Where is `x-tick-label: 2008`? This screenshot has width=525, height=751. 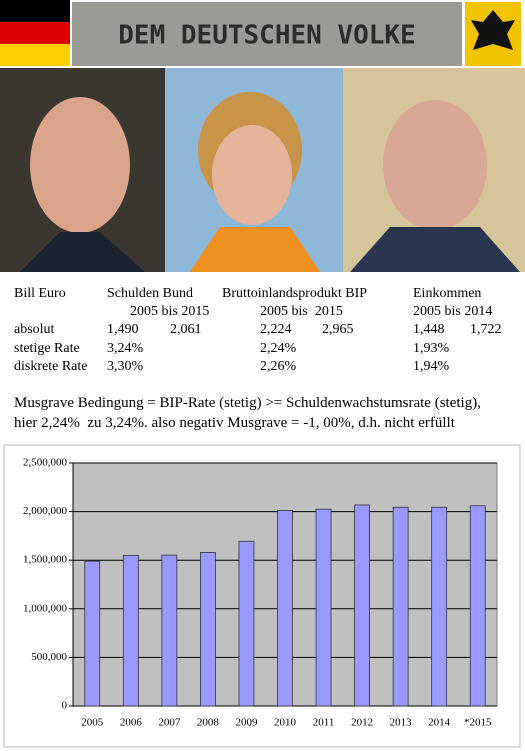 x-tick-label: 2008 is located at coordinates (208, 723).